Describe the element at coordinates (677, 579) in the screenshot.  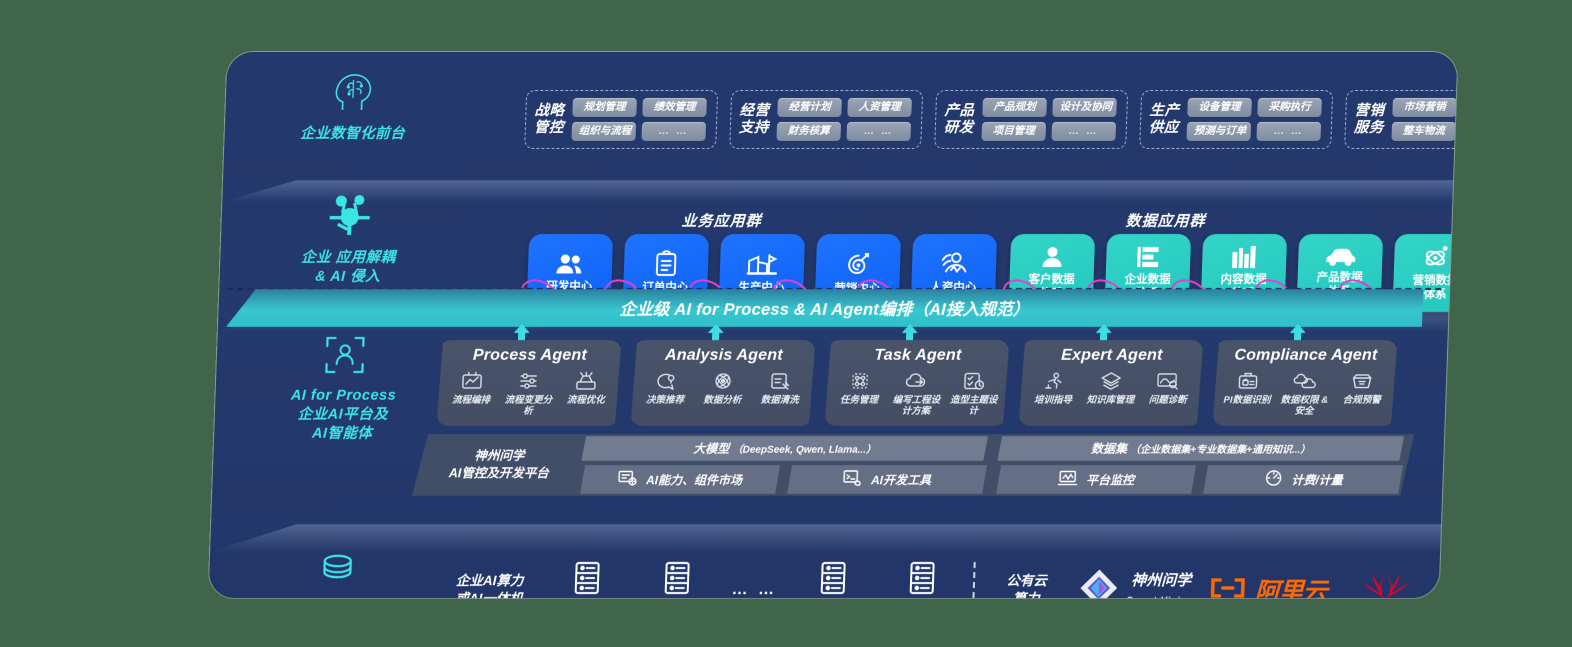
I see `infra-node-datacenter-2: 数据中心` at that location.